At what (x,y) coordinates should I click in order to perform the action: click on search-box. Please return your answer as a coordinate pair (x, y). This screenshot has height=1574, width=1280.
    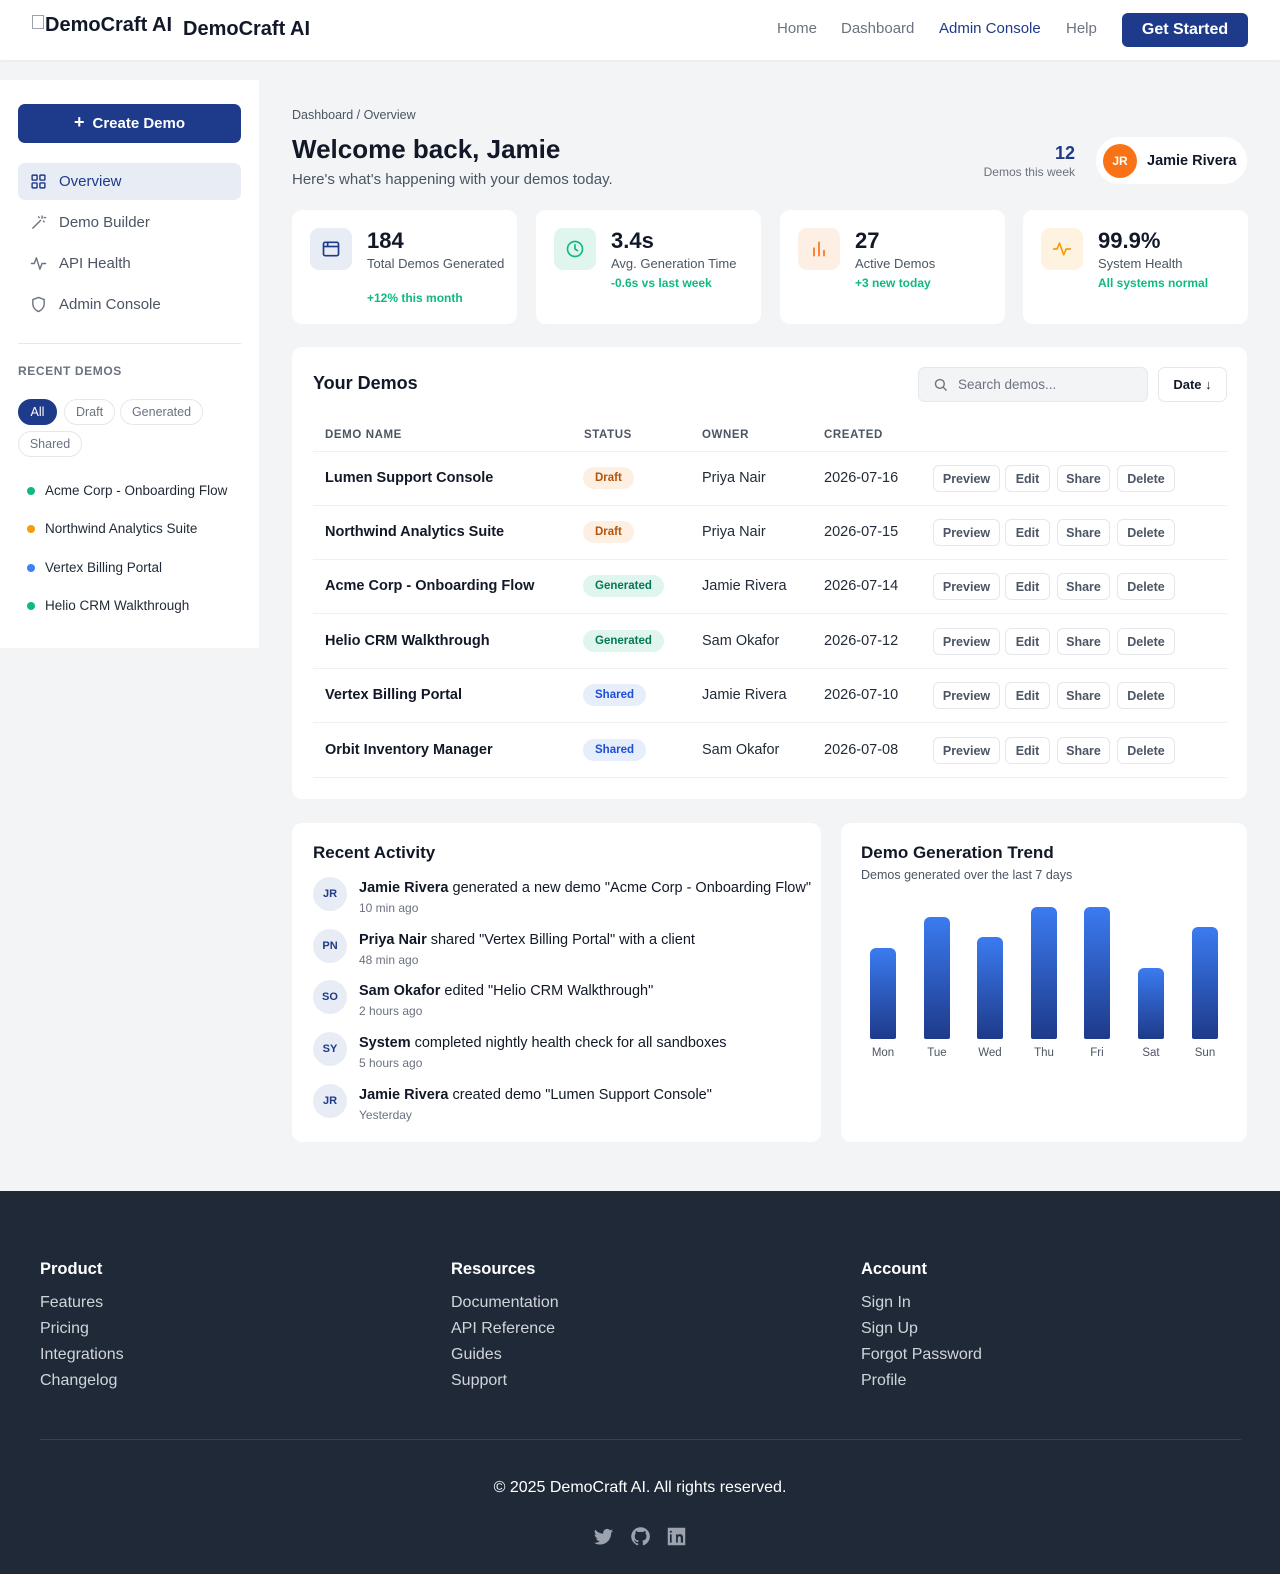
    Looking at the image, I should click on (1033, 384).